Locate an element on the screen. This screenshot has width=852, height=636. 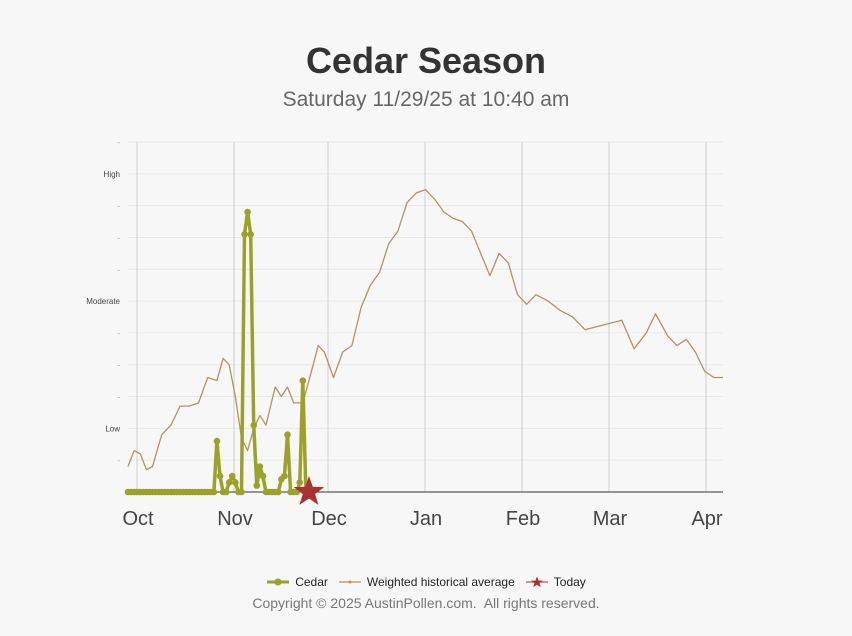
x-tick-label: Dec is located at coordinates (329, 519).